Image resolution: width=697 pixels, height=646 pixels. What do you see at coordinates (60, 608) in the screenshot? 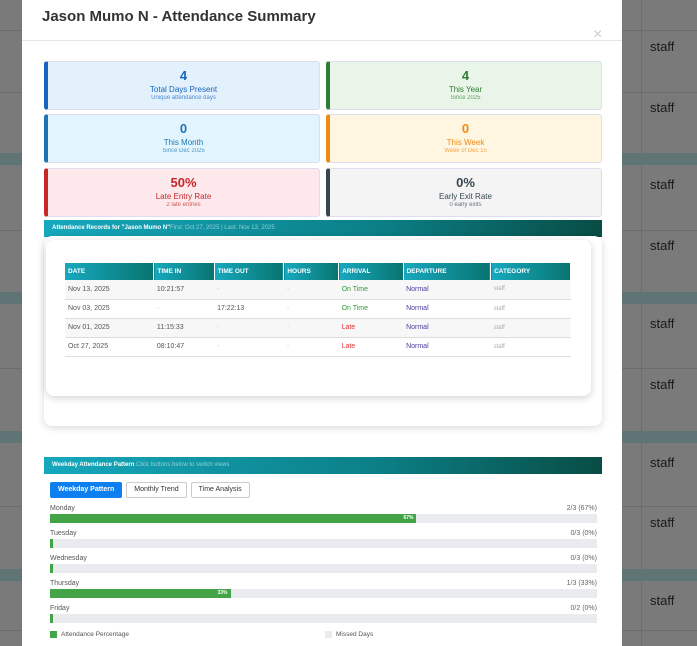
I see `day-name: Friday` at bounding box center [60, 608].